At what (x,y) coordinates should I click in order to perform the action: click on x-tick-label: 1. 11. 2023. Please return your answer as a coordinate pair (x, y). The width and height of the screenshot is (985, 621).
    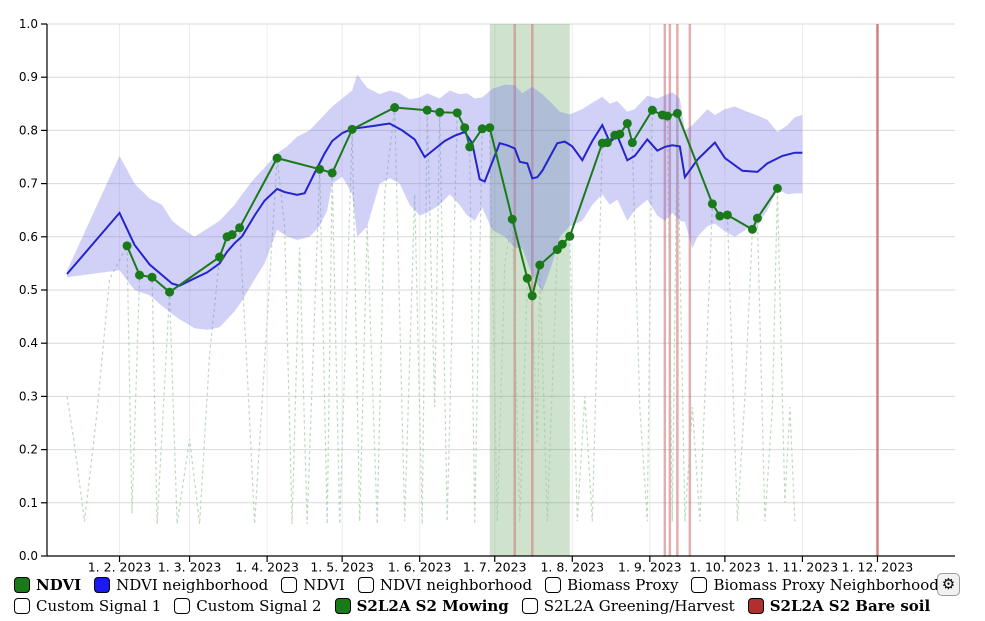
    Looking at the image, I should click on (803, 567).